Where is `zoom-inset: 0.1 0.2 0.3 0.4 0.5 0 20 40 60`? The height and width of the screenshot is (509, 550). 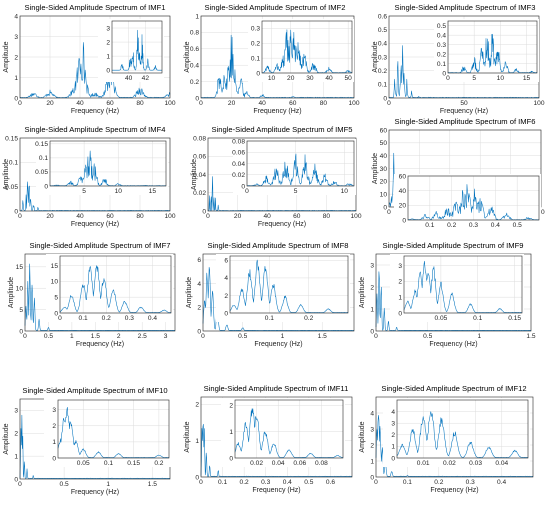
zoom-inset: 0.1 0.2 0.3 0.4 0.5 0 20 40 60 is located at coordinates (467, 201).